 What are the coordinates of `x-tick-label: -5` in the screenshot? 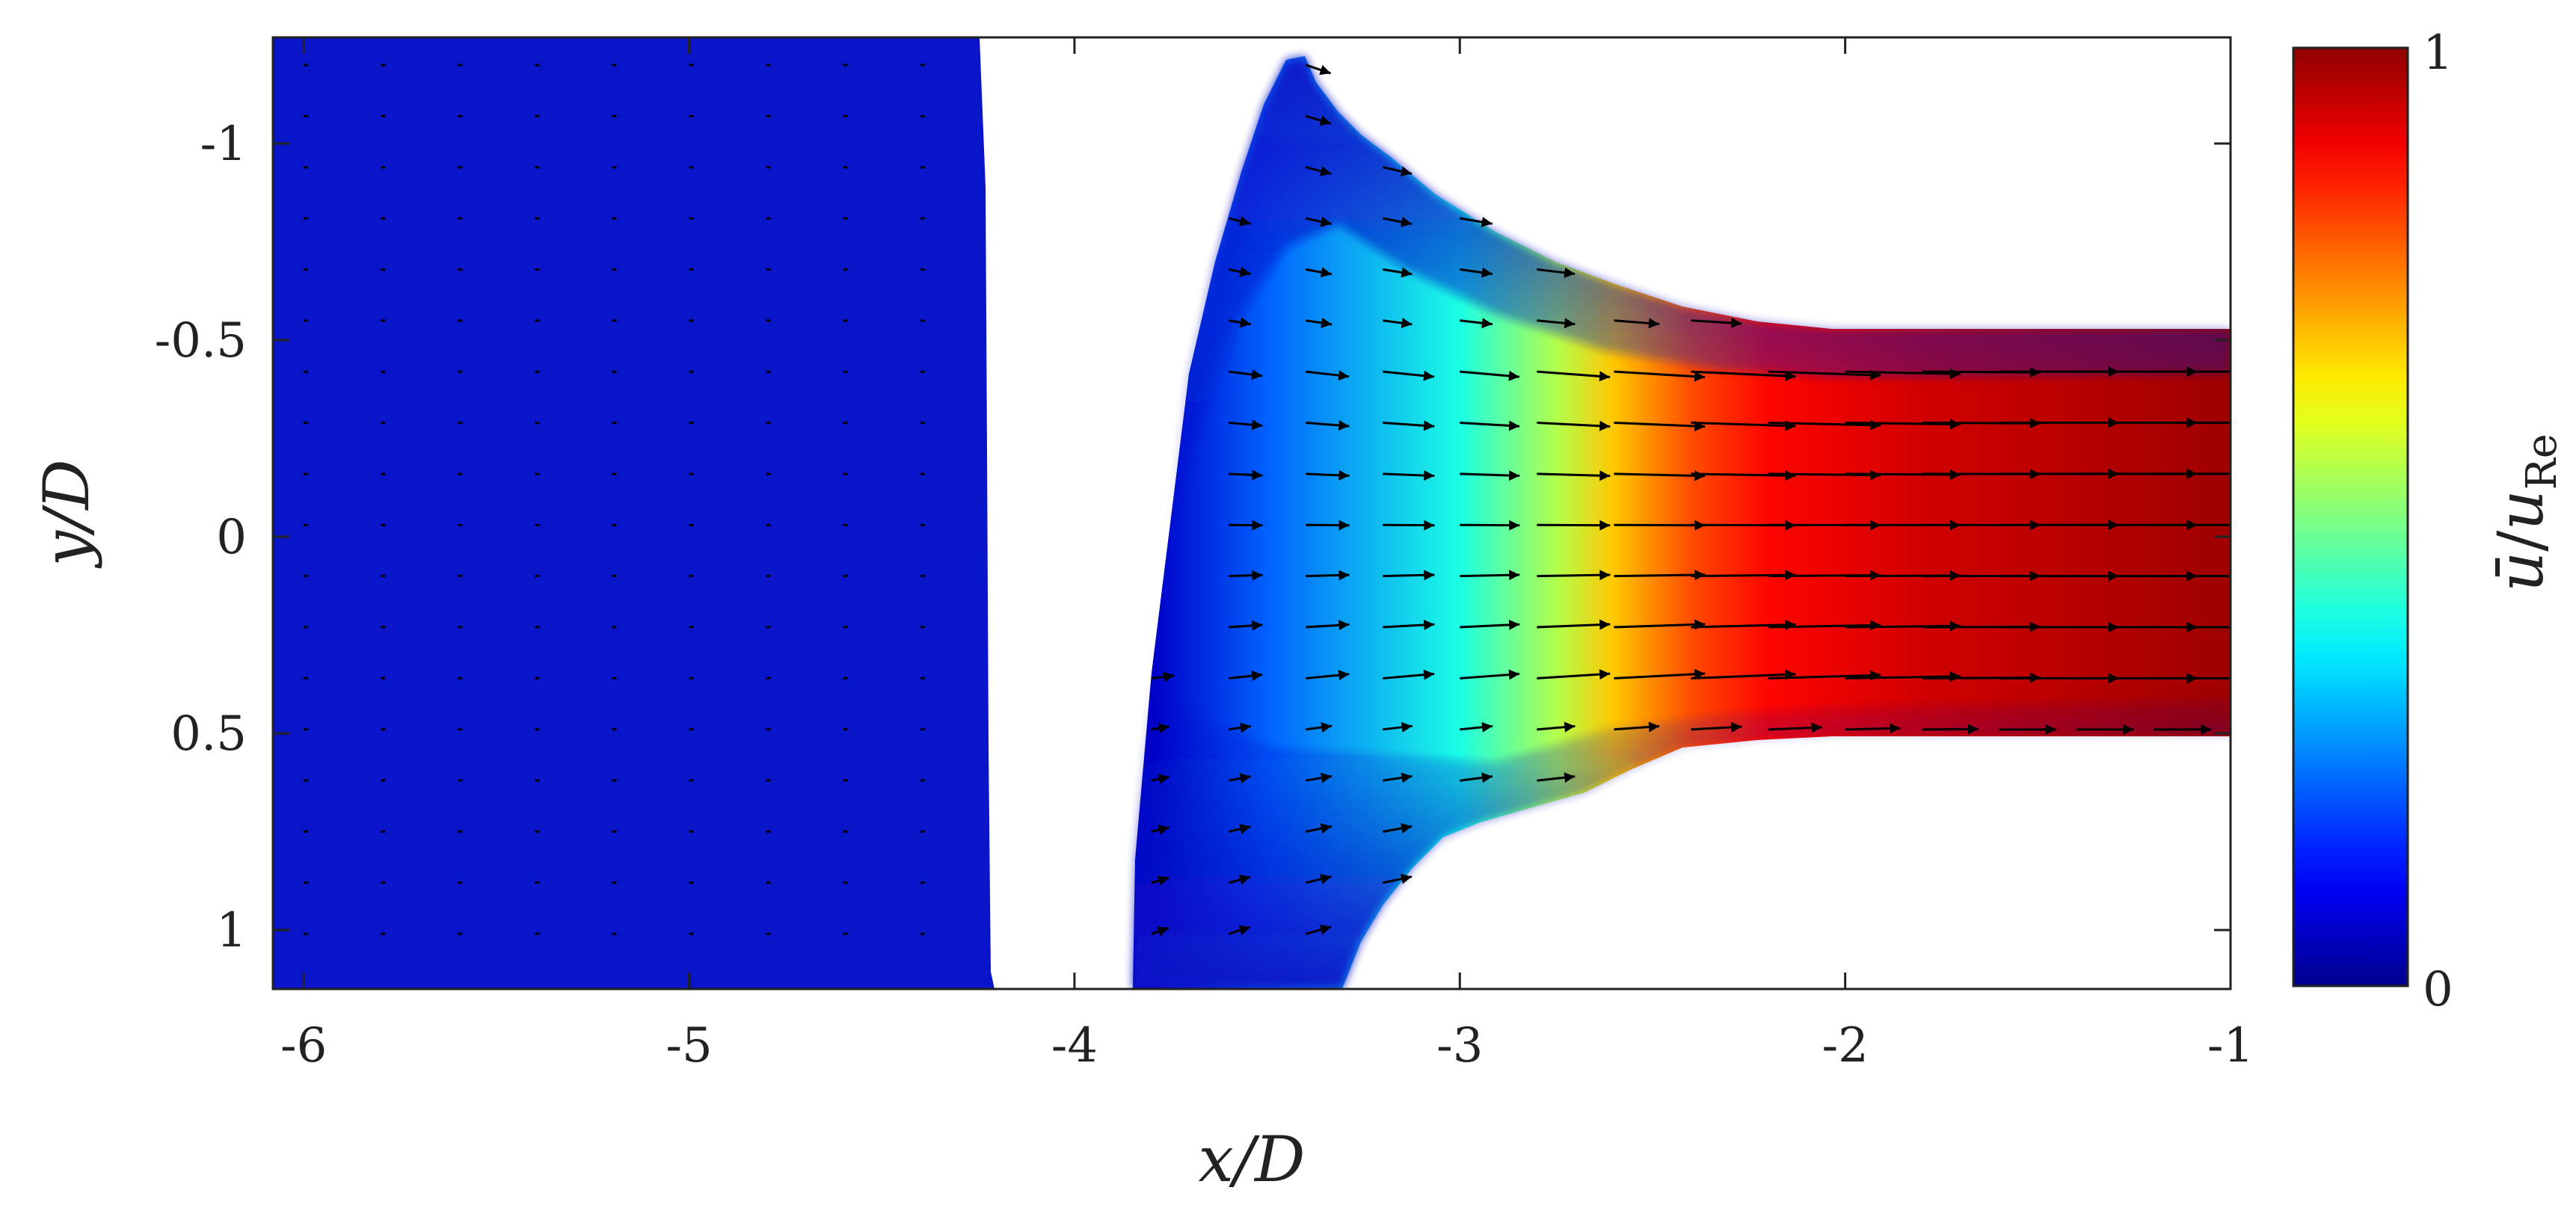 It's located at (688, 1045).